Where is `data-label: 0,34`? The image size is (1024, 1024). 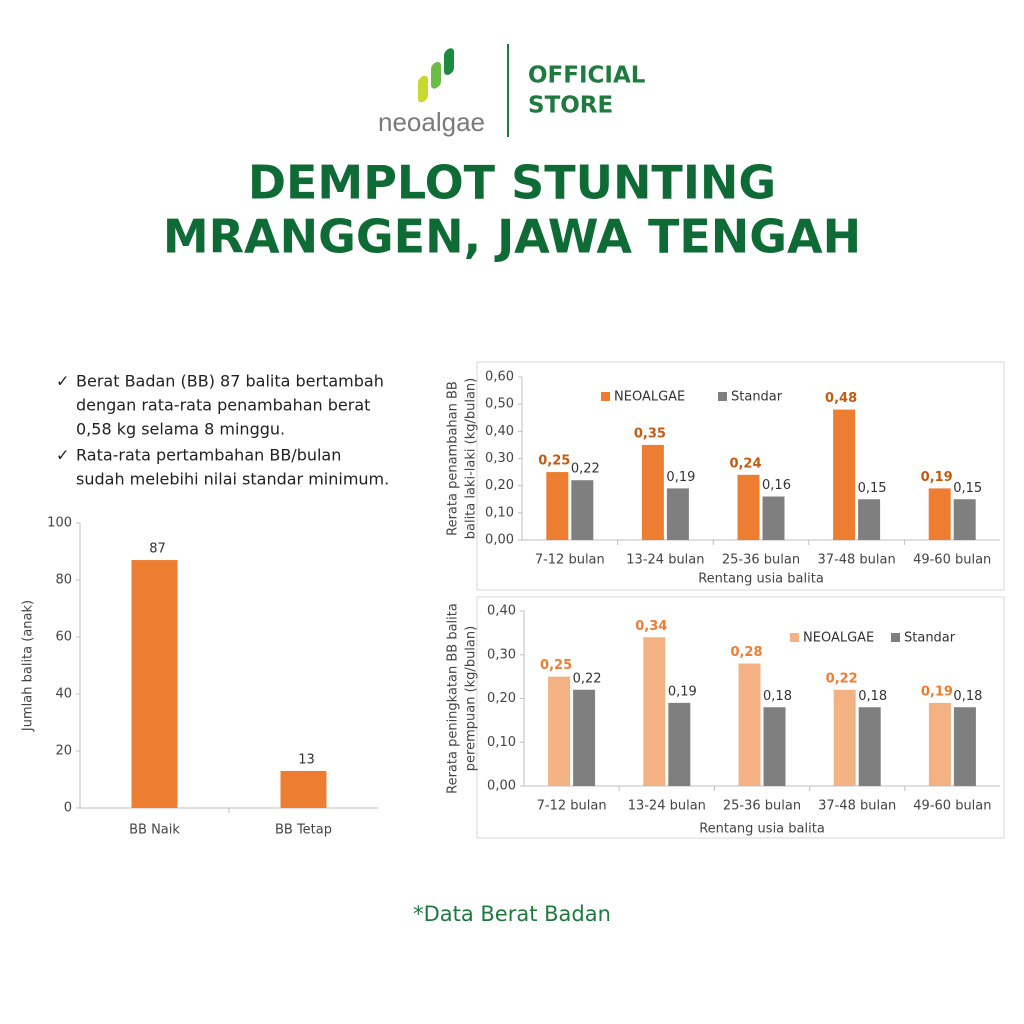
data-label: 0,34 is located at coordinates (651, 626).